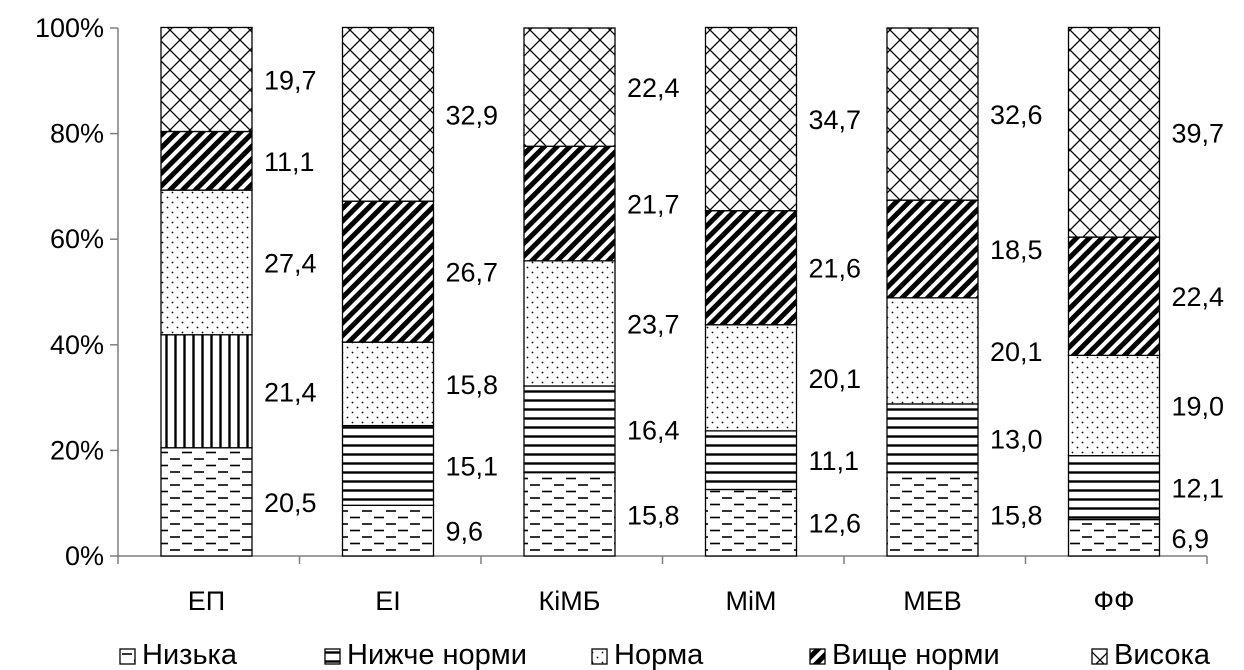  Describe the element at coordinates (1191, 539) in the screenshot. I see `data-label: 6,9` at that location.